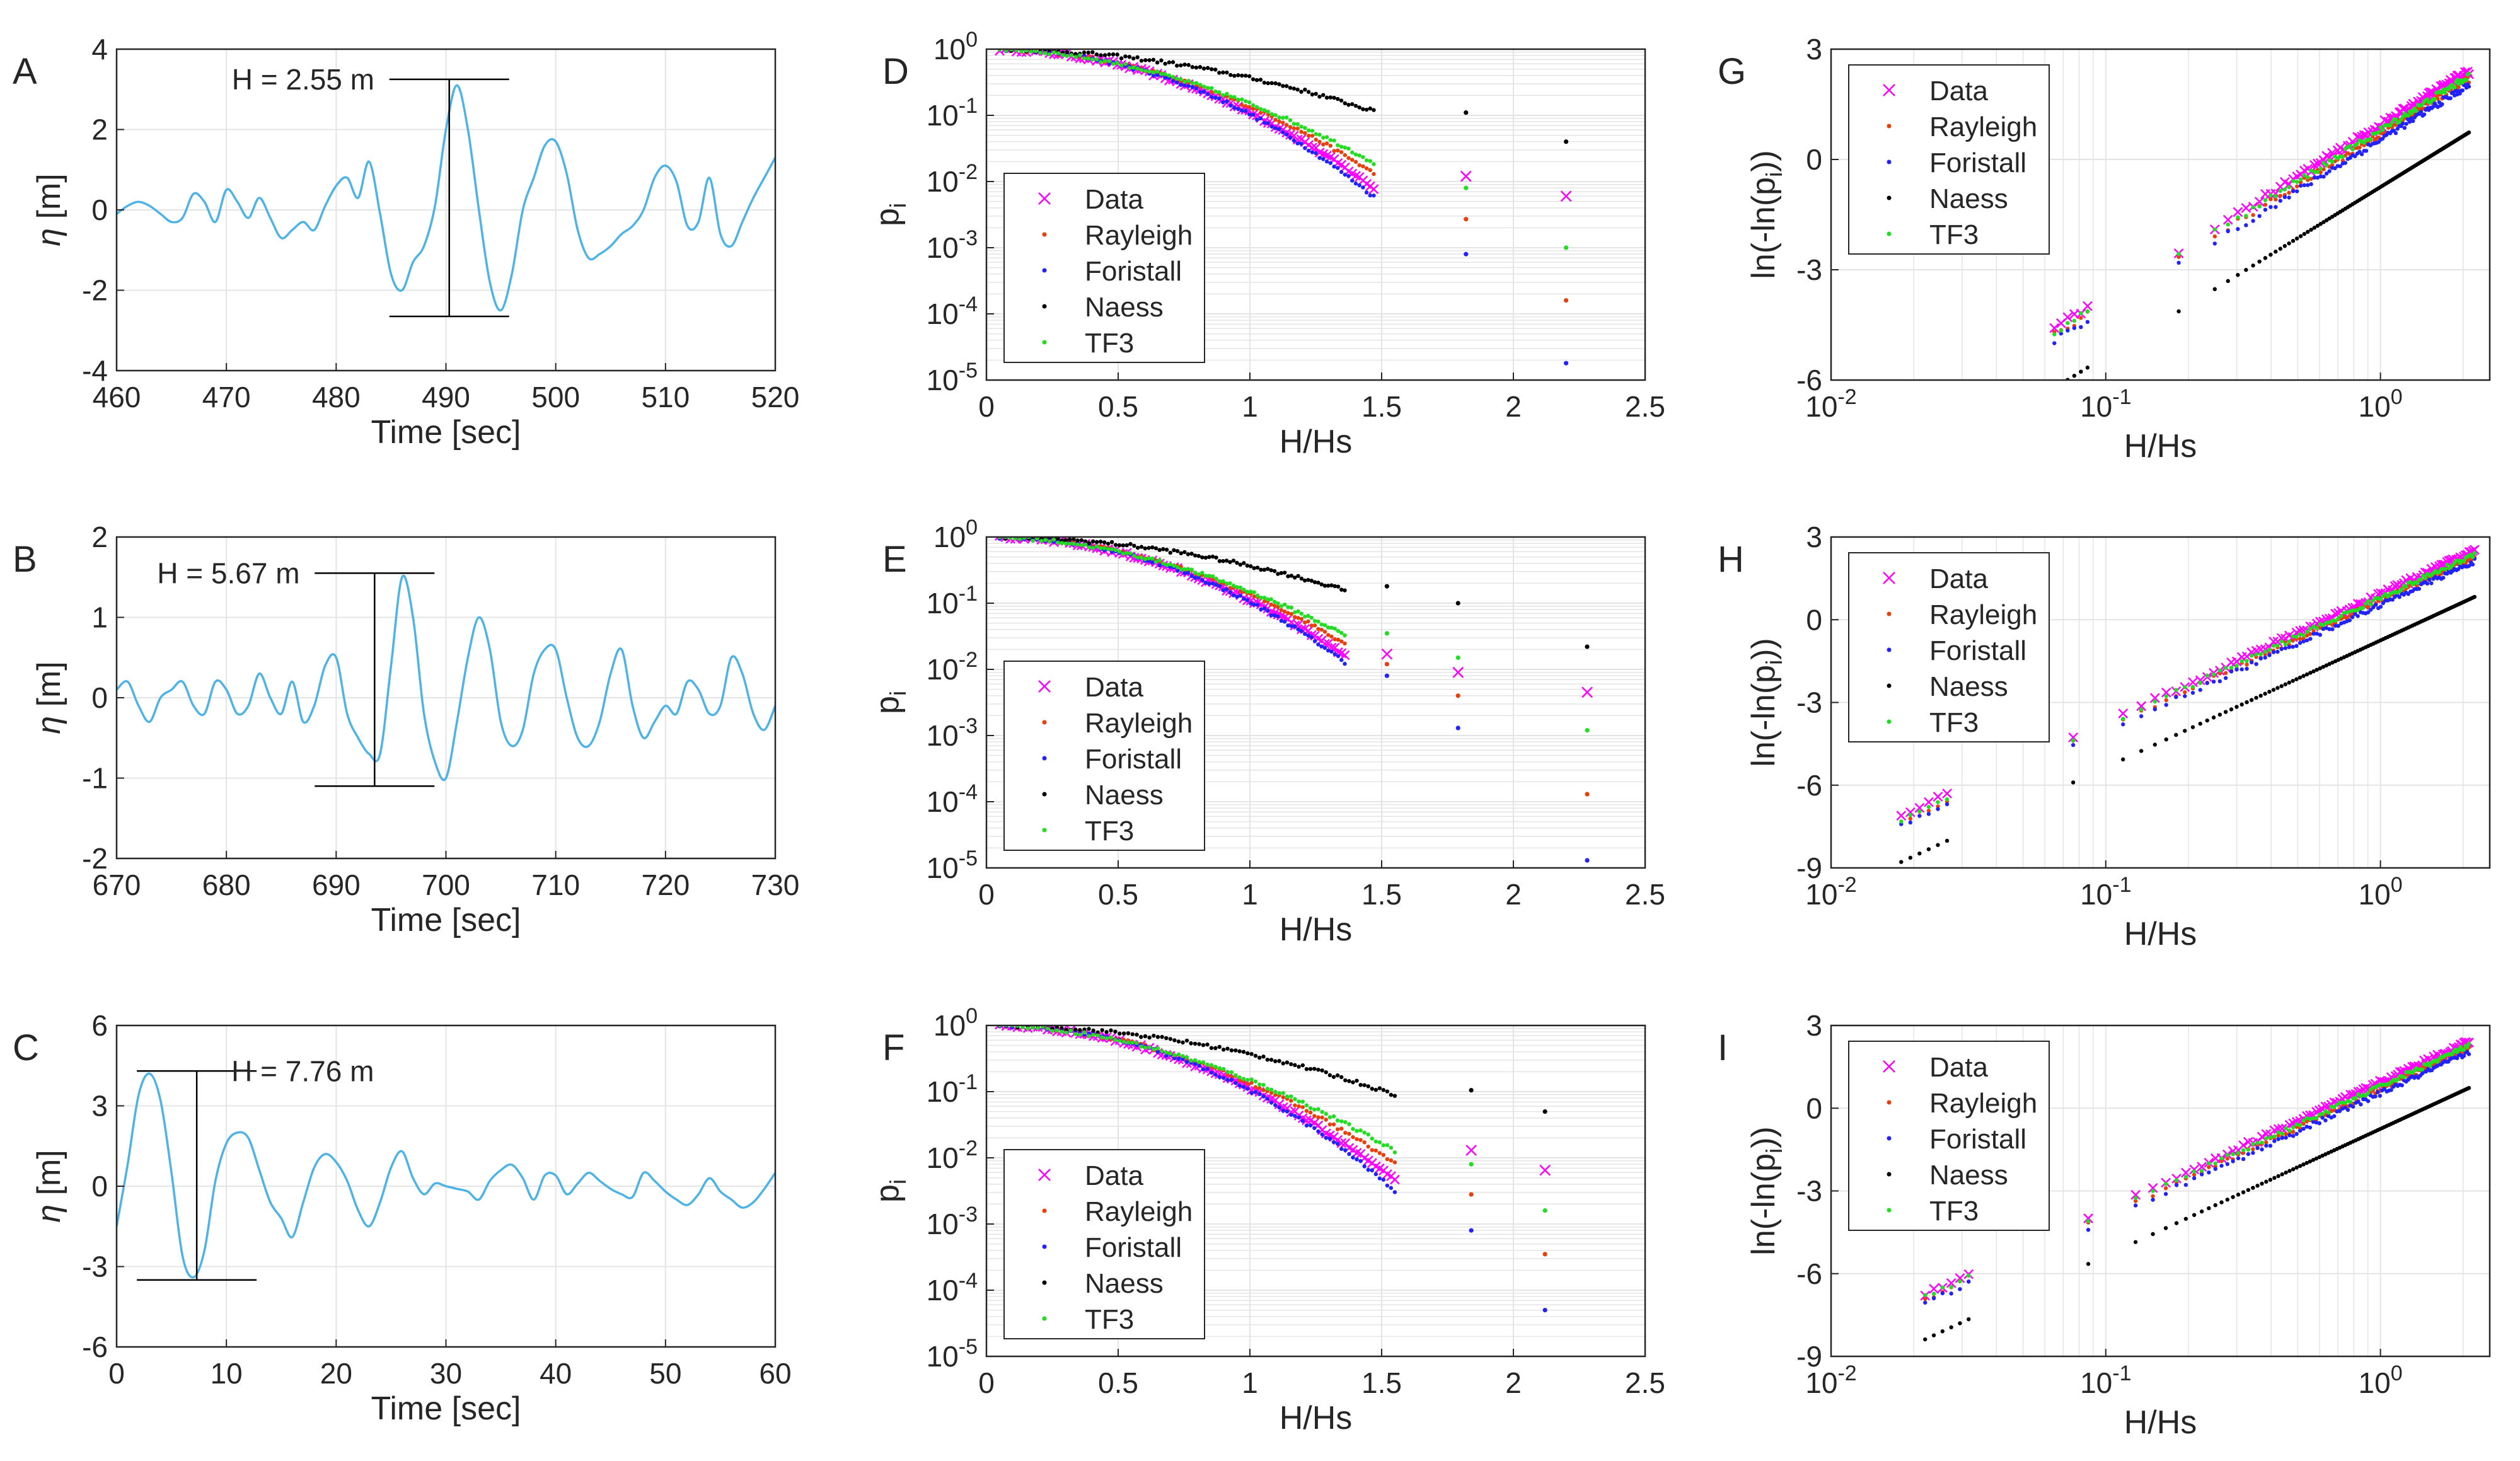 This screenshot has width=2520, height=1461. Describe the element at coordinates (1645, 1382) in the screenshot. I see `x-tick-label: 2.5` at that location.